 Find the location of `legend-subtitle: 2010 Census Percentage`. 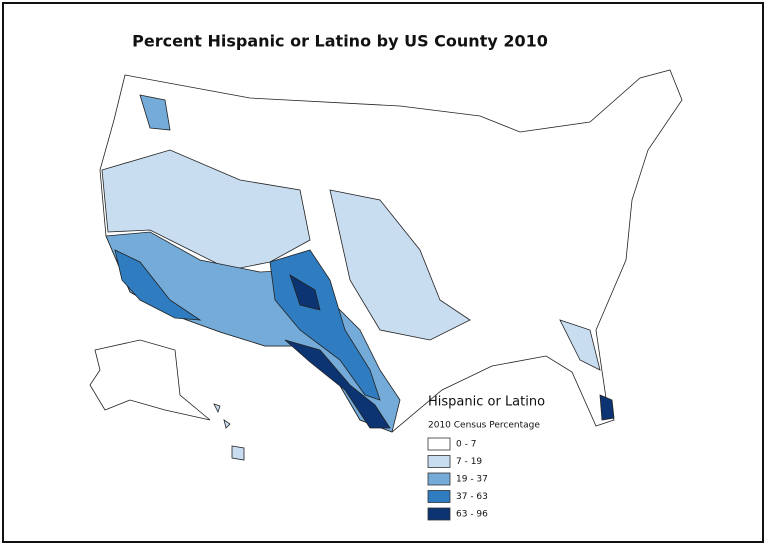

legend-subtitle: 2010 Census Percentage is located at coordinates (484, 426).